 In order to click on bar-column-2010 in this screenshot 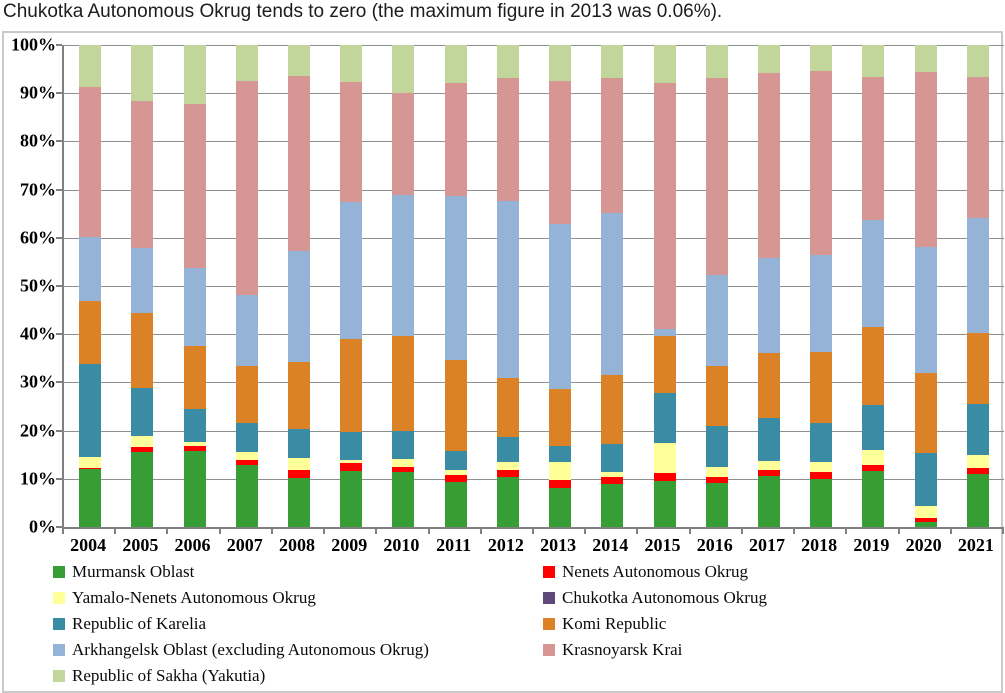, I will do `click(403, 286)`.